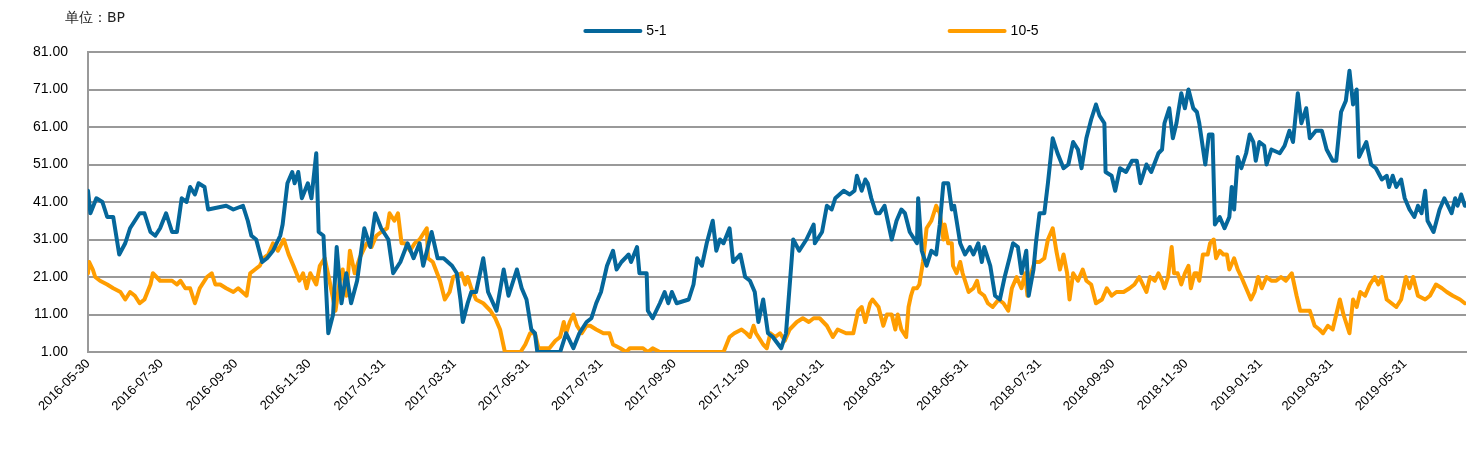  What do you see at coordinates (50, 275) in the screenshot?
I see `y-tick-label: 21.00` at bounding box center [50, 275].